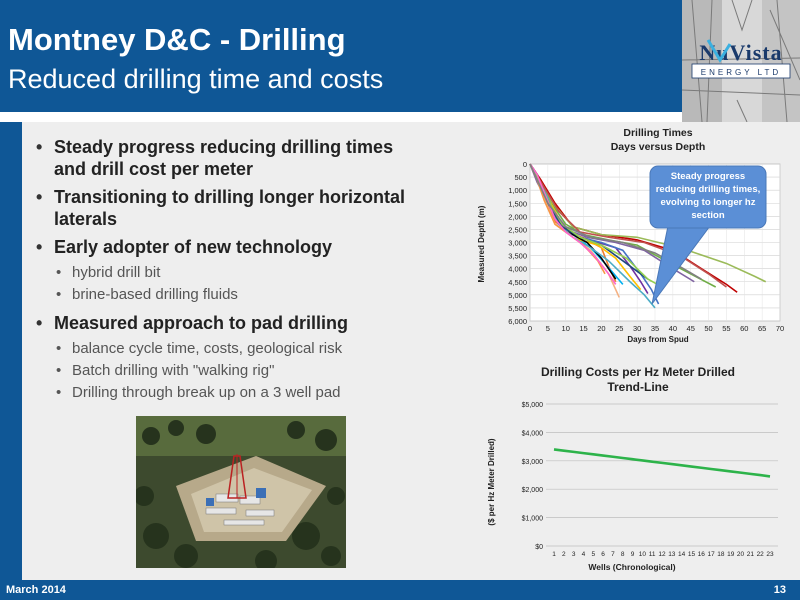  What do you see at coordinates (520, 177) in the screenshot?
I see `y-tick-label: 500` at bounding box center [520, 177].